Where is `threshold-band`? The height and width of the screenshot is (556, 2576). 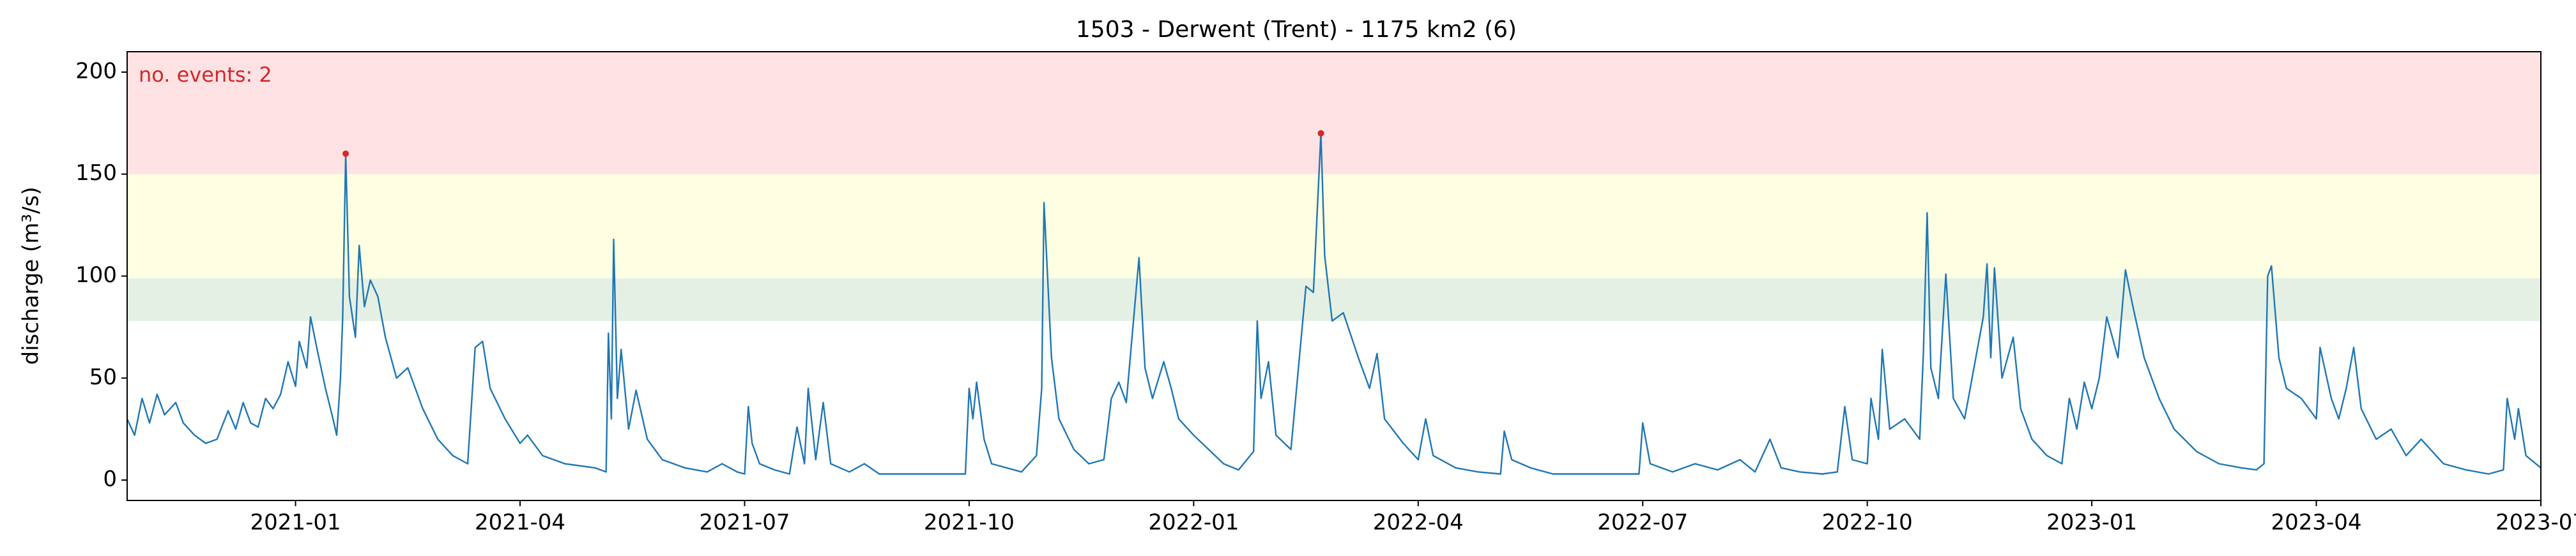 threshold-band is located at coordinates (1334, 299).